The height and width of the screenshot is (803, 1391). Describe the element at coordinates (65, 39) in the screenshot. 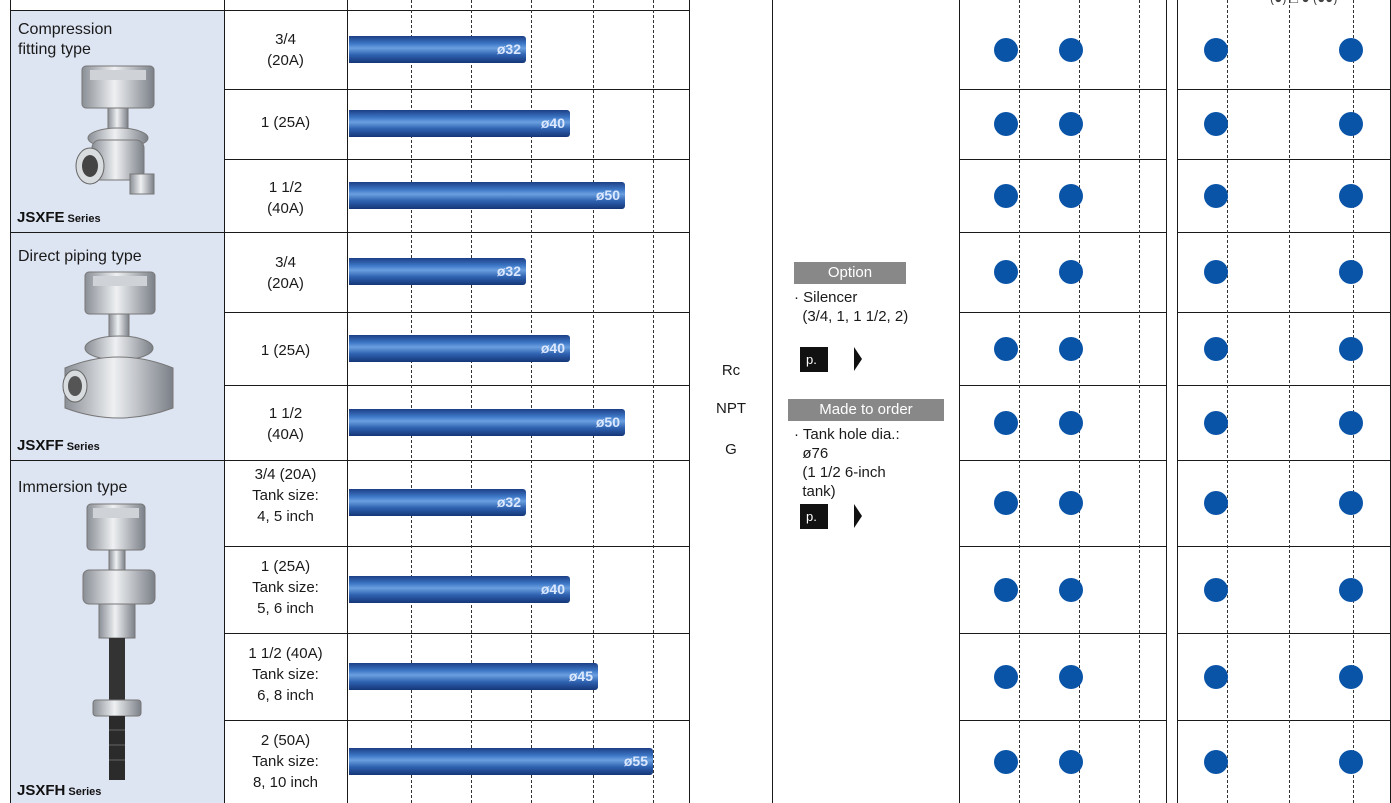

I see `type-title-compression: Compression fitting type` at that location.